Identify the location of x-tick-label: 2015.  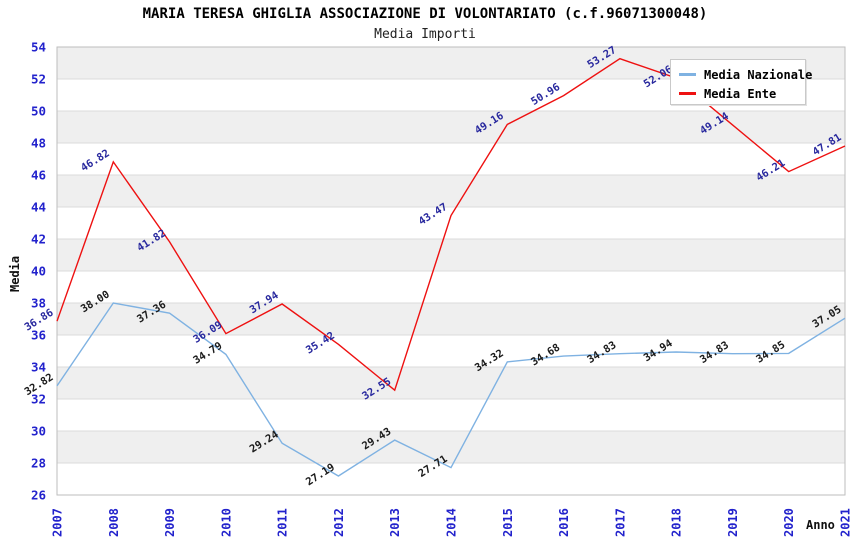
(508, 522).